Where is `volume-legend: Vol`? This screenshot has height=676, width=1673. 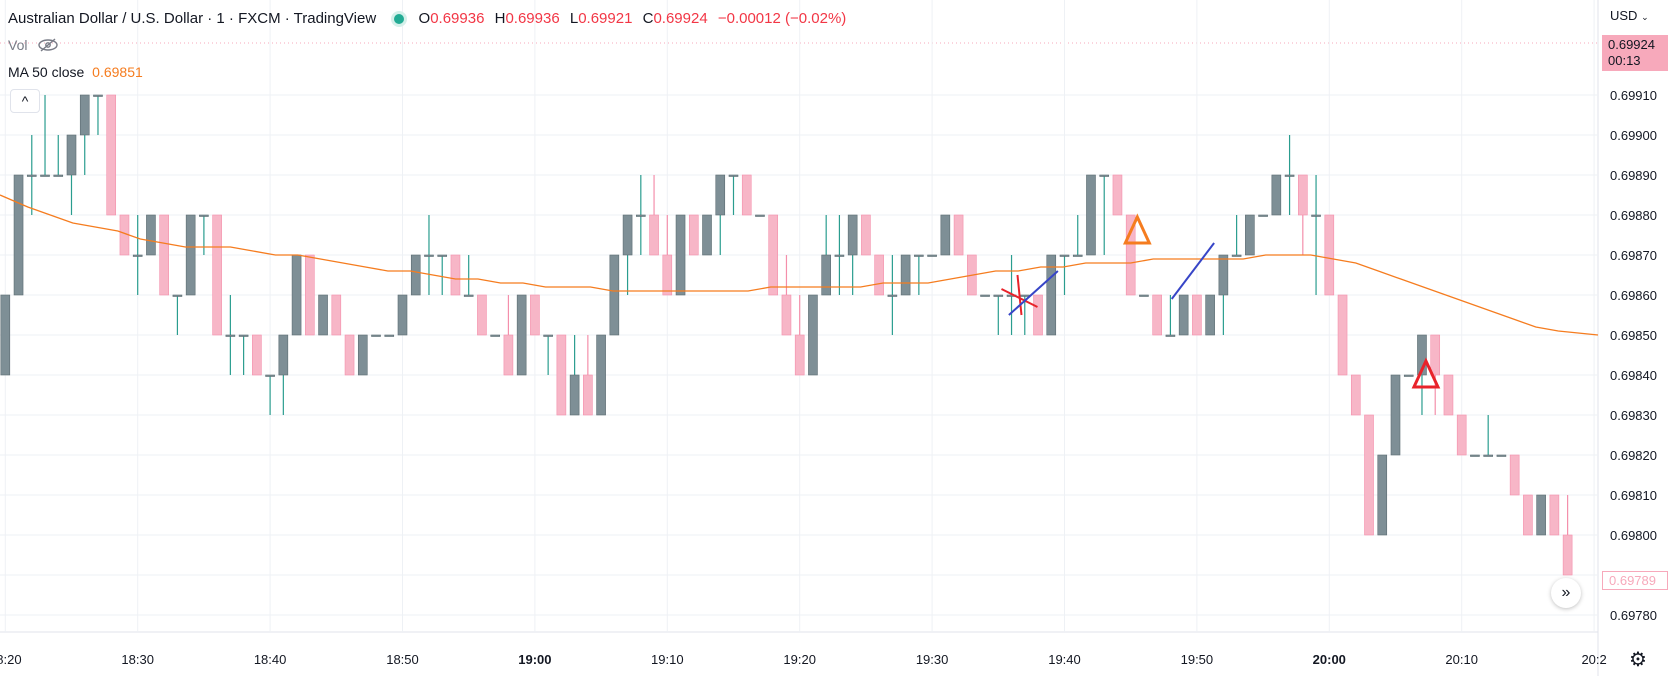 volume-legend: Vol is located at coordinates (33, 45).